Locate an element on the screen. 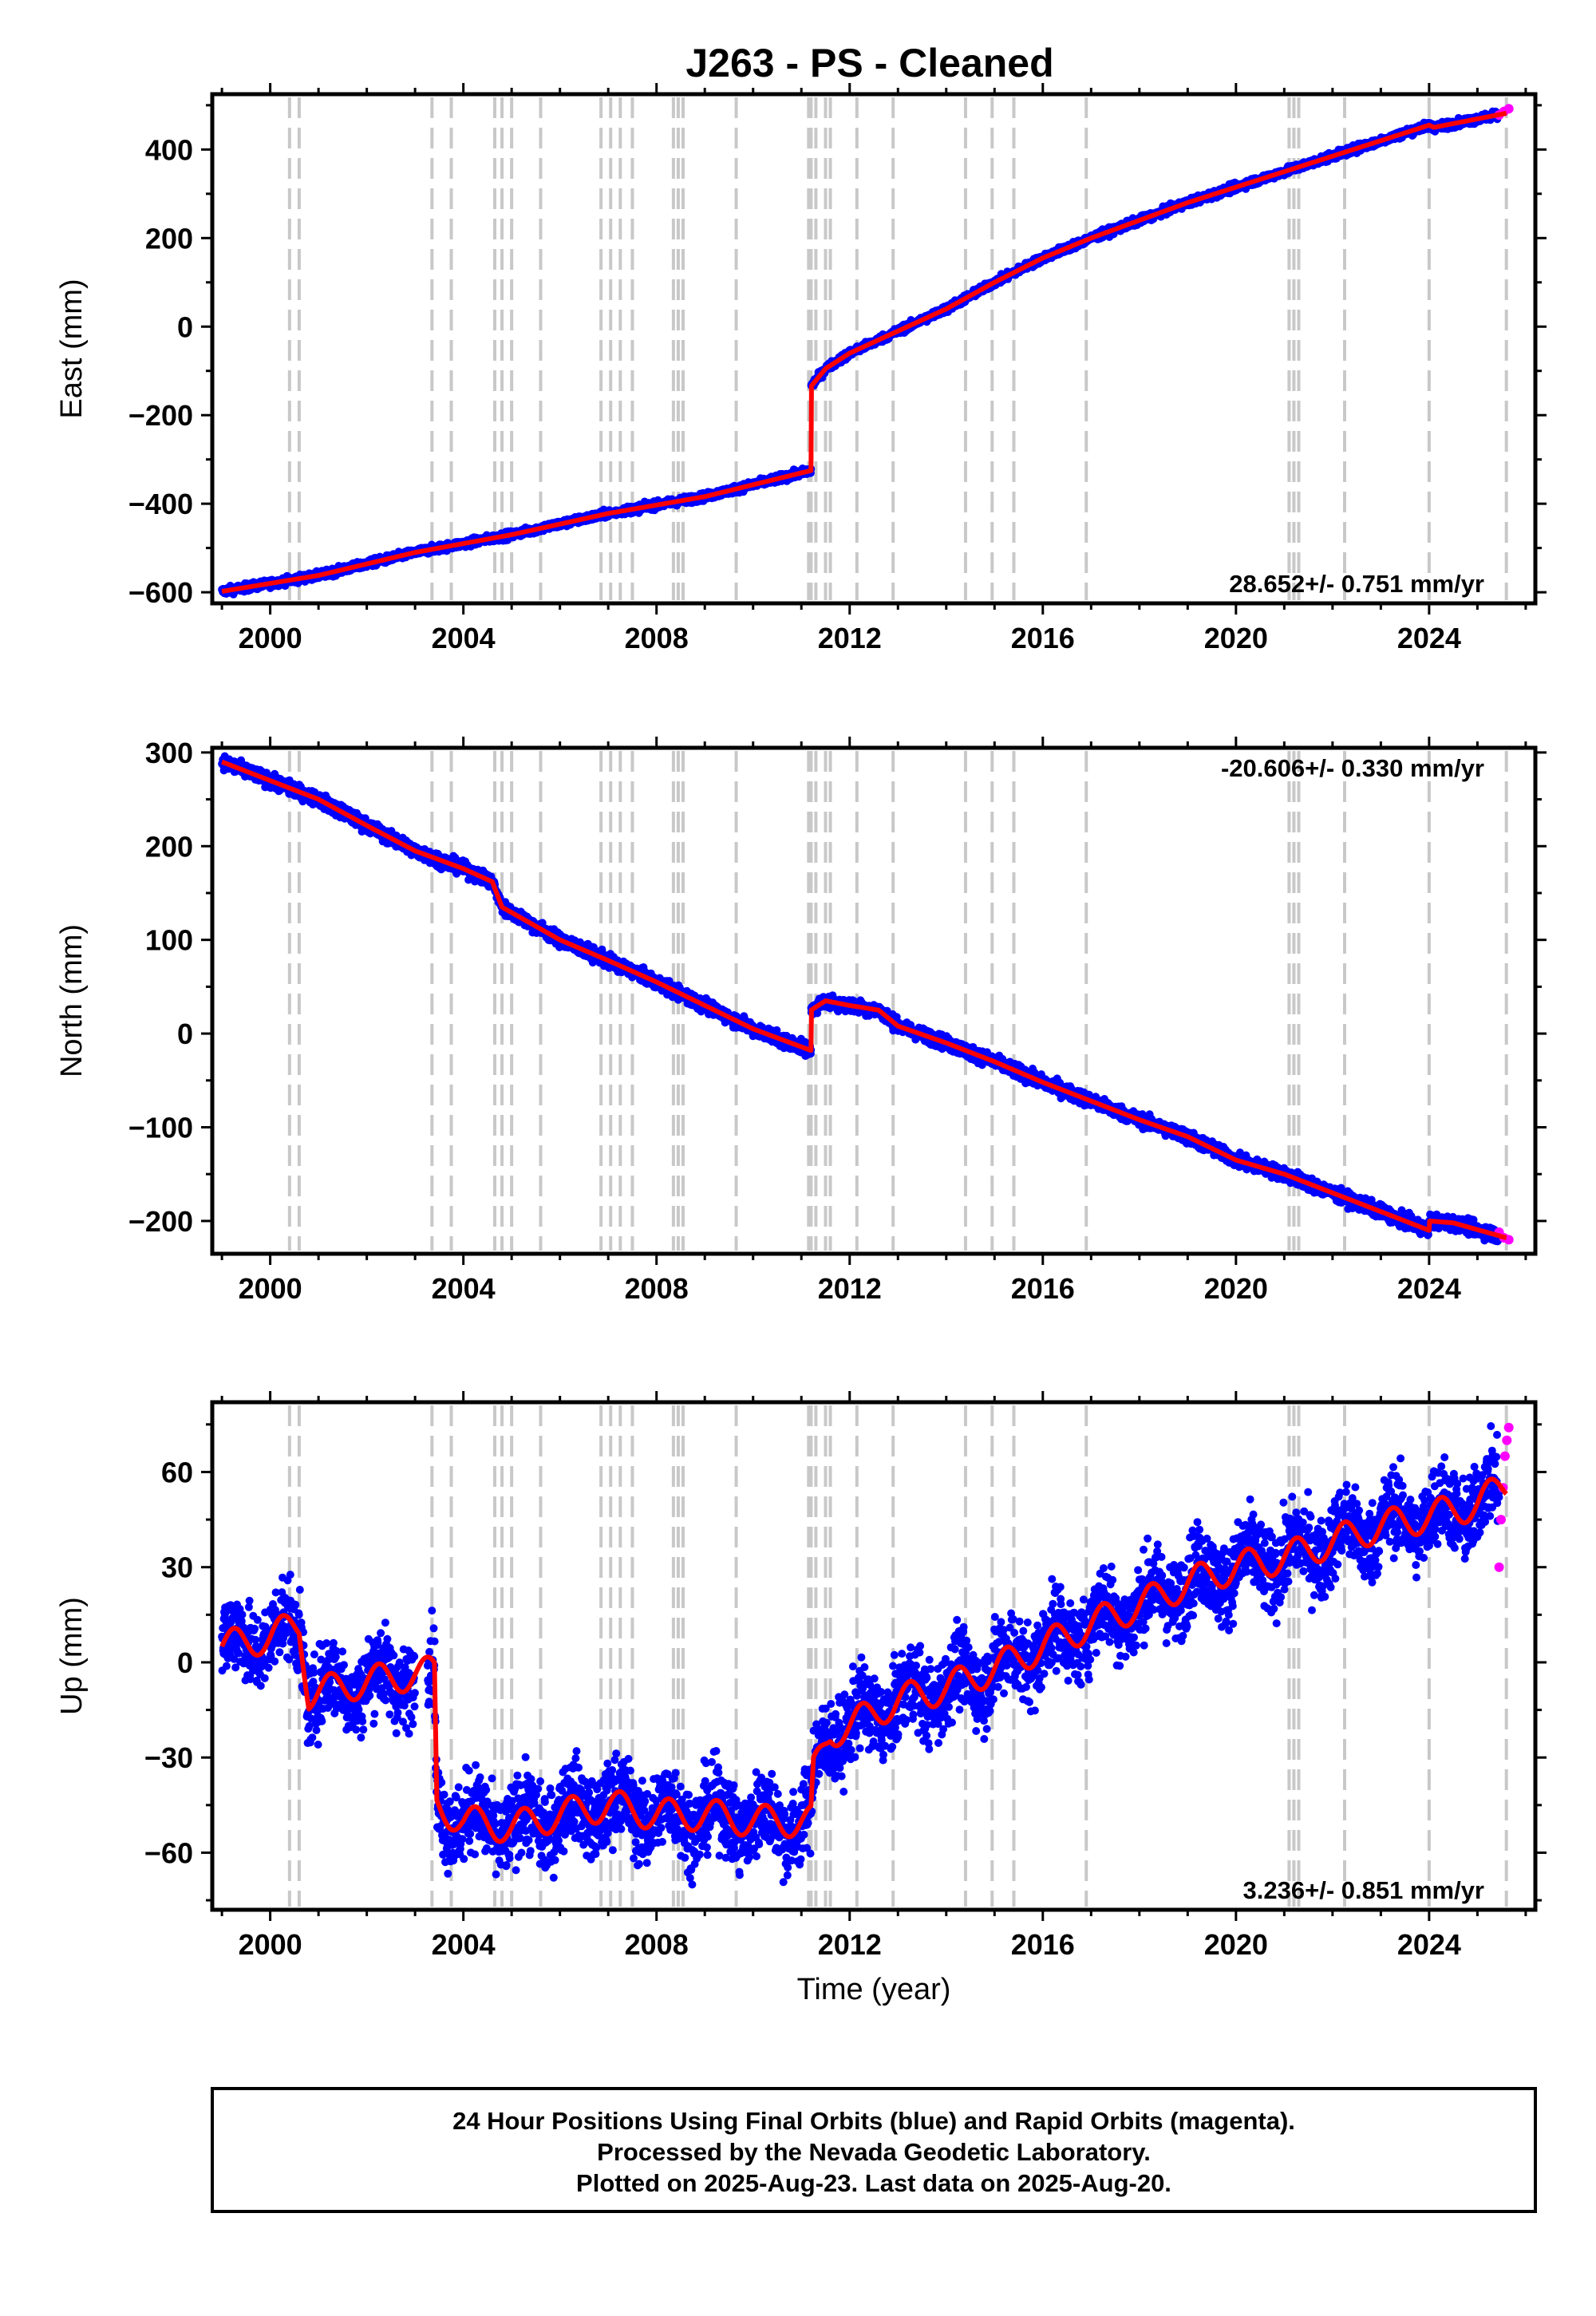 The width and height of the screenshot is (1596, 2316). x-tick-label: 2000 is located at coordinates (270, 638).